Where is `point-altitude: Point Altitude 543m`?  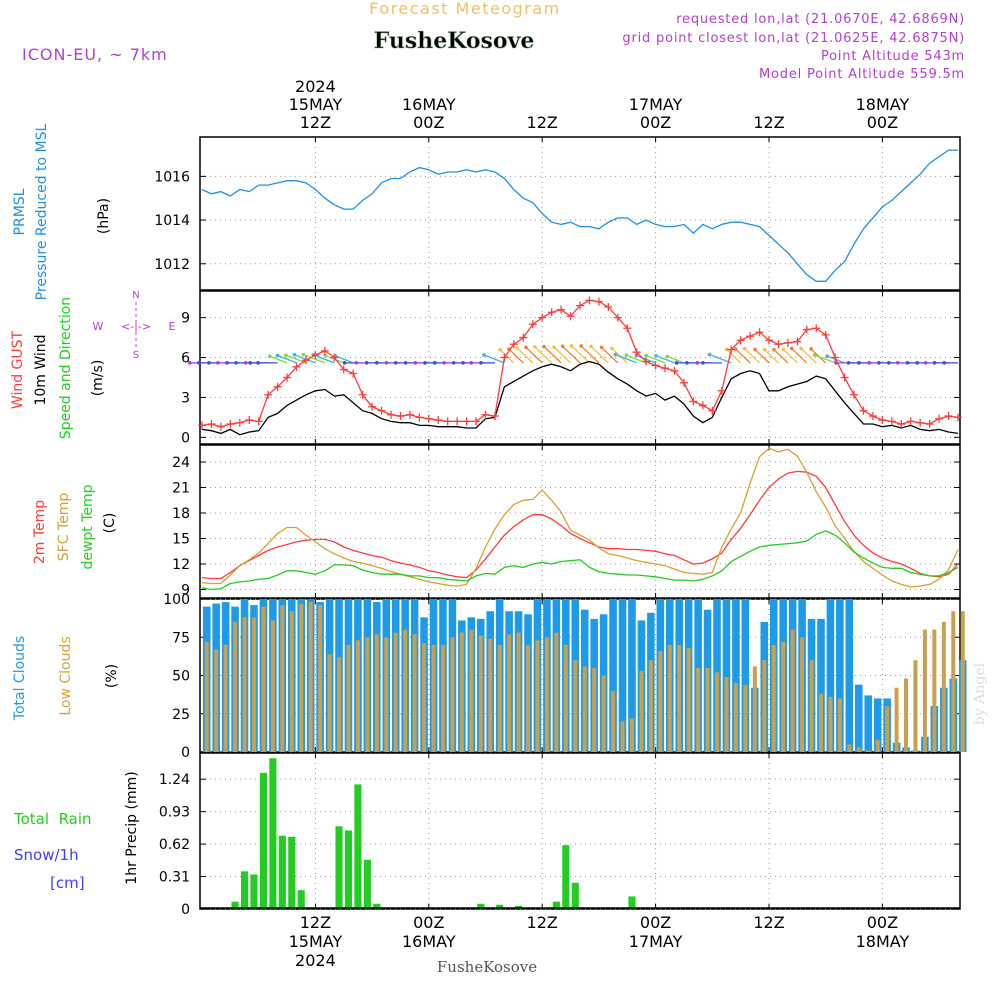
point-altitude: Point Altitude 543m is located at coordinates (893, 56).